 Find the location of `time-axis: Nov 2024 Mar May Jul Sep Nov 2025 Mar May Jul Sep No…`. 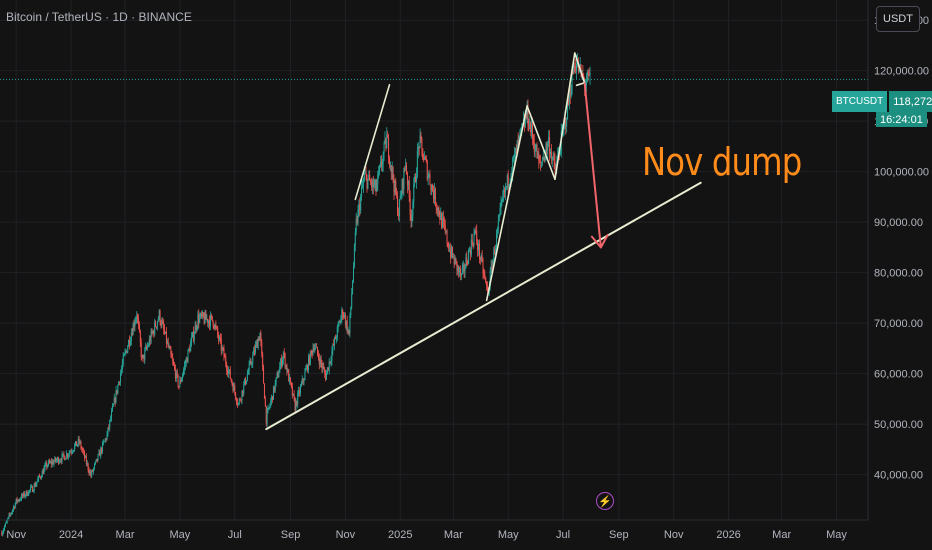

time-axis: Nov 2024 Mar May Jul Sep Nov 2025 Mar May Jul Sep No… is located at coordinates (426, 535).